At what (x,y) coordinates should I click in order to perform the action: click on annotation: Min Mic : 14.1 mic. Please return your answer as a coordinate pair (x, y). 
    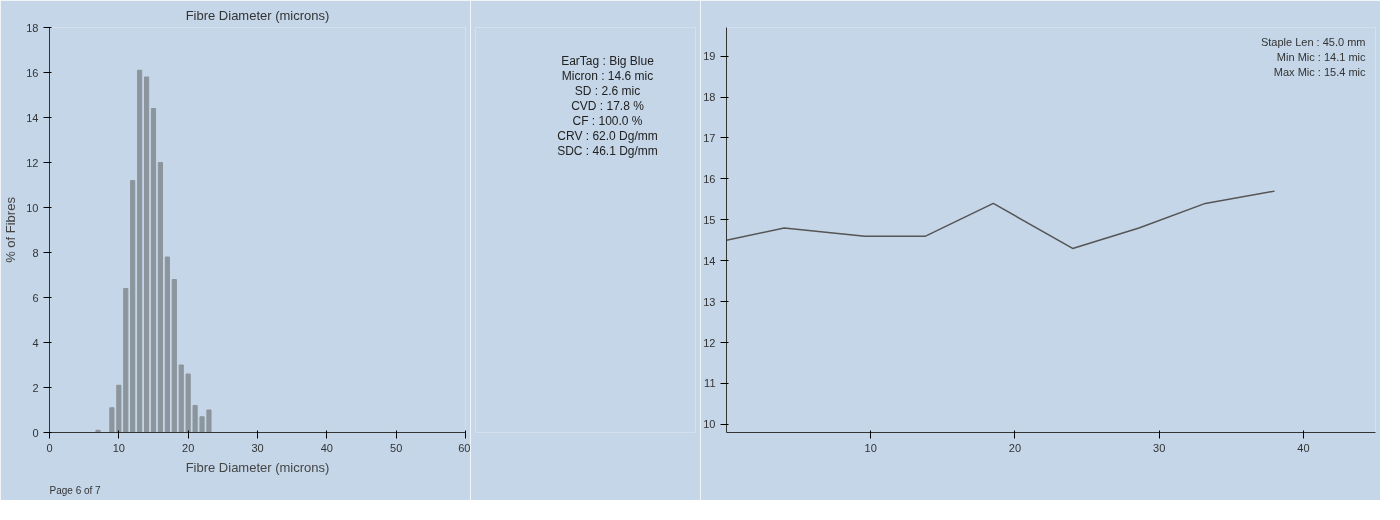
    Looking at the image, I should click on (1321, 56).